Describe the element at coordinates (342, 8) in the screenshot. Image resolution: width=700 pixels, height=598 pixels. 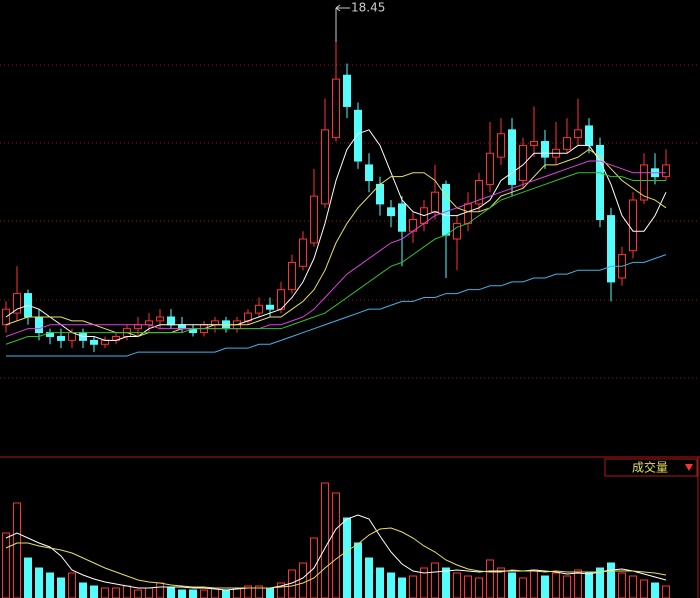
I see `annotation-arrow` at that location.